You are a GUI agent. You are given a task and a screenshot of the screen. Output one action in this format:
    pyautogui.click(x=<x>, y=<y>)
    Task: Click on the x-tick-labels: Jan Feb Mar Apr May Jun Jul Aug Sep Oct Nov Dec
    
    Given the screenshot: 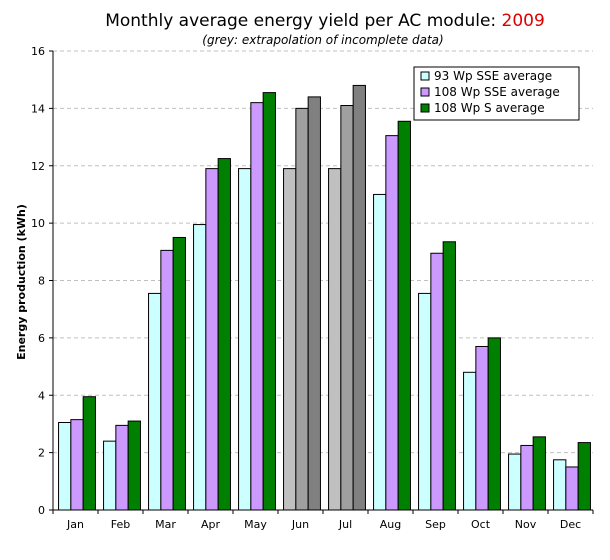 What is the action you would take?
    pyautogui.click(x=323, y=524)
    